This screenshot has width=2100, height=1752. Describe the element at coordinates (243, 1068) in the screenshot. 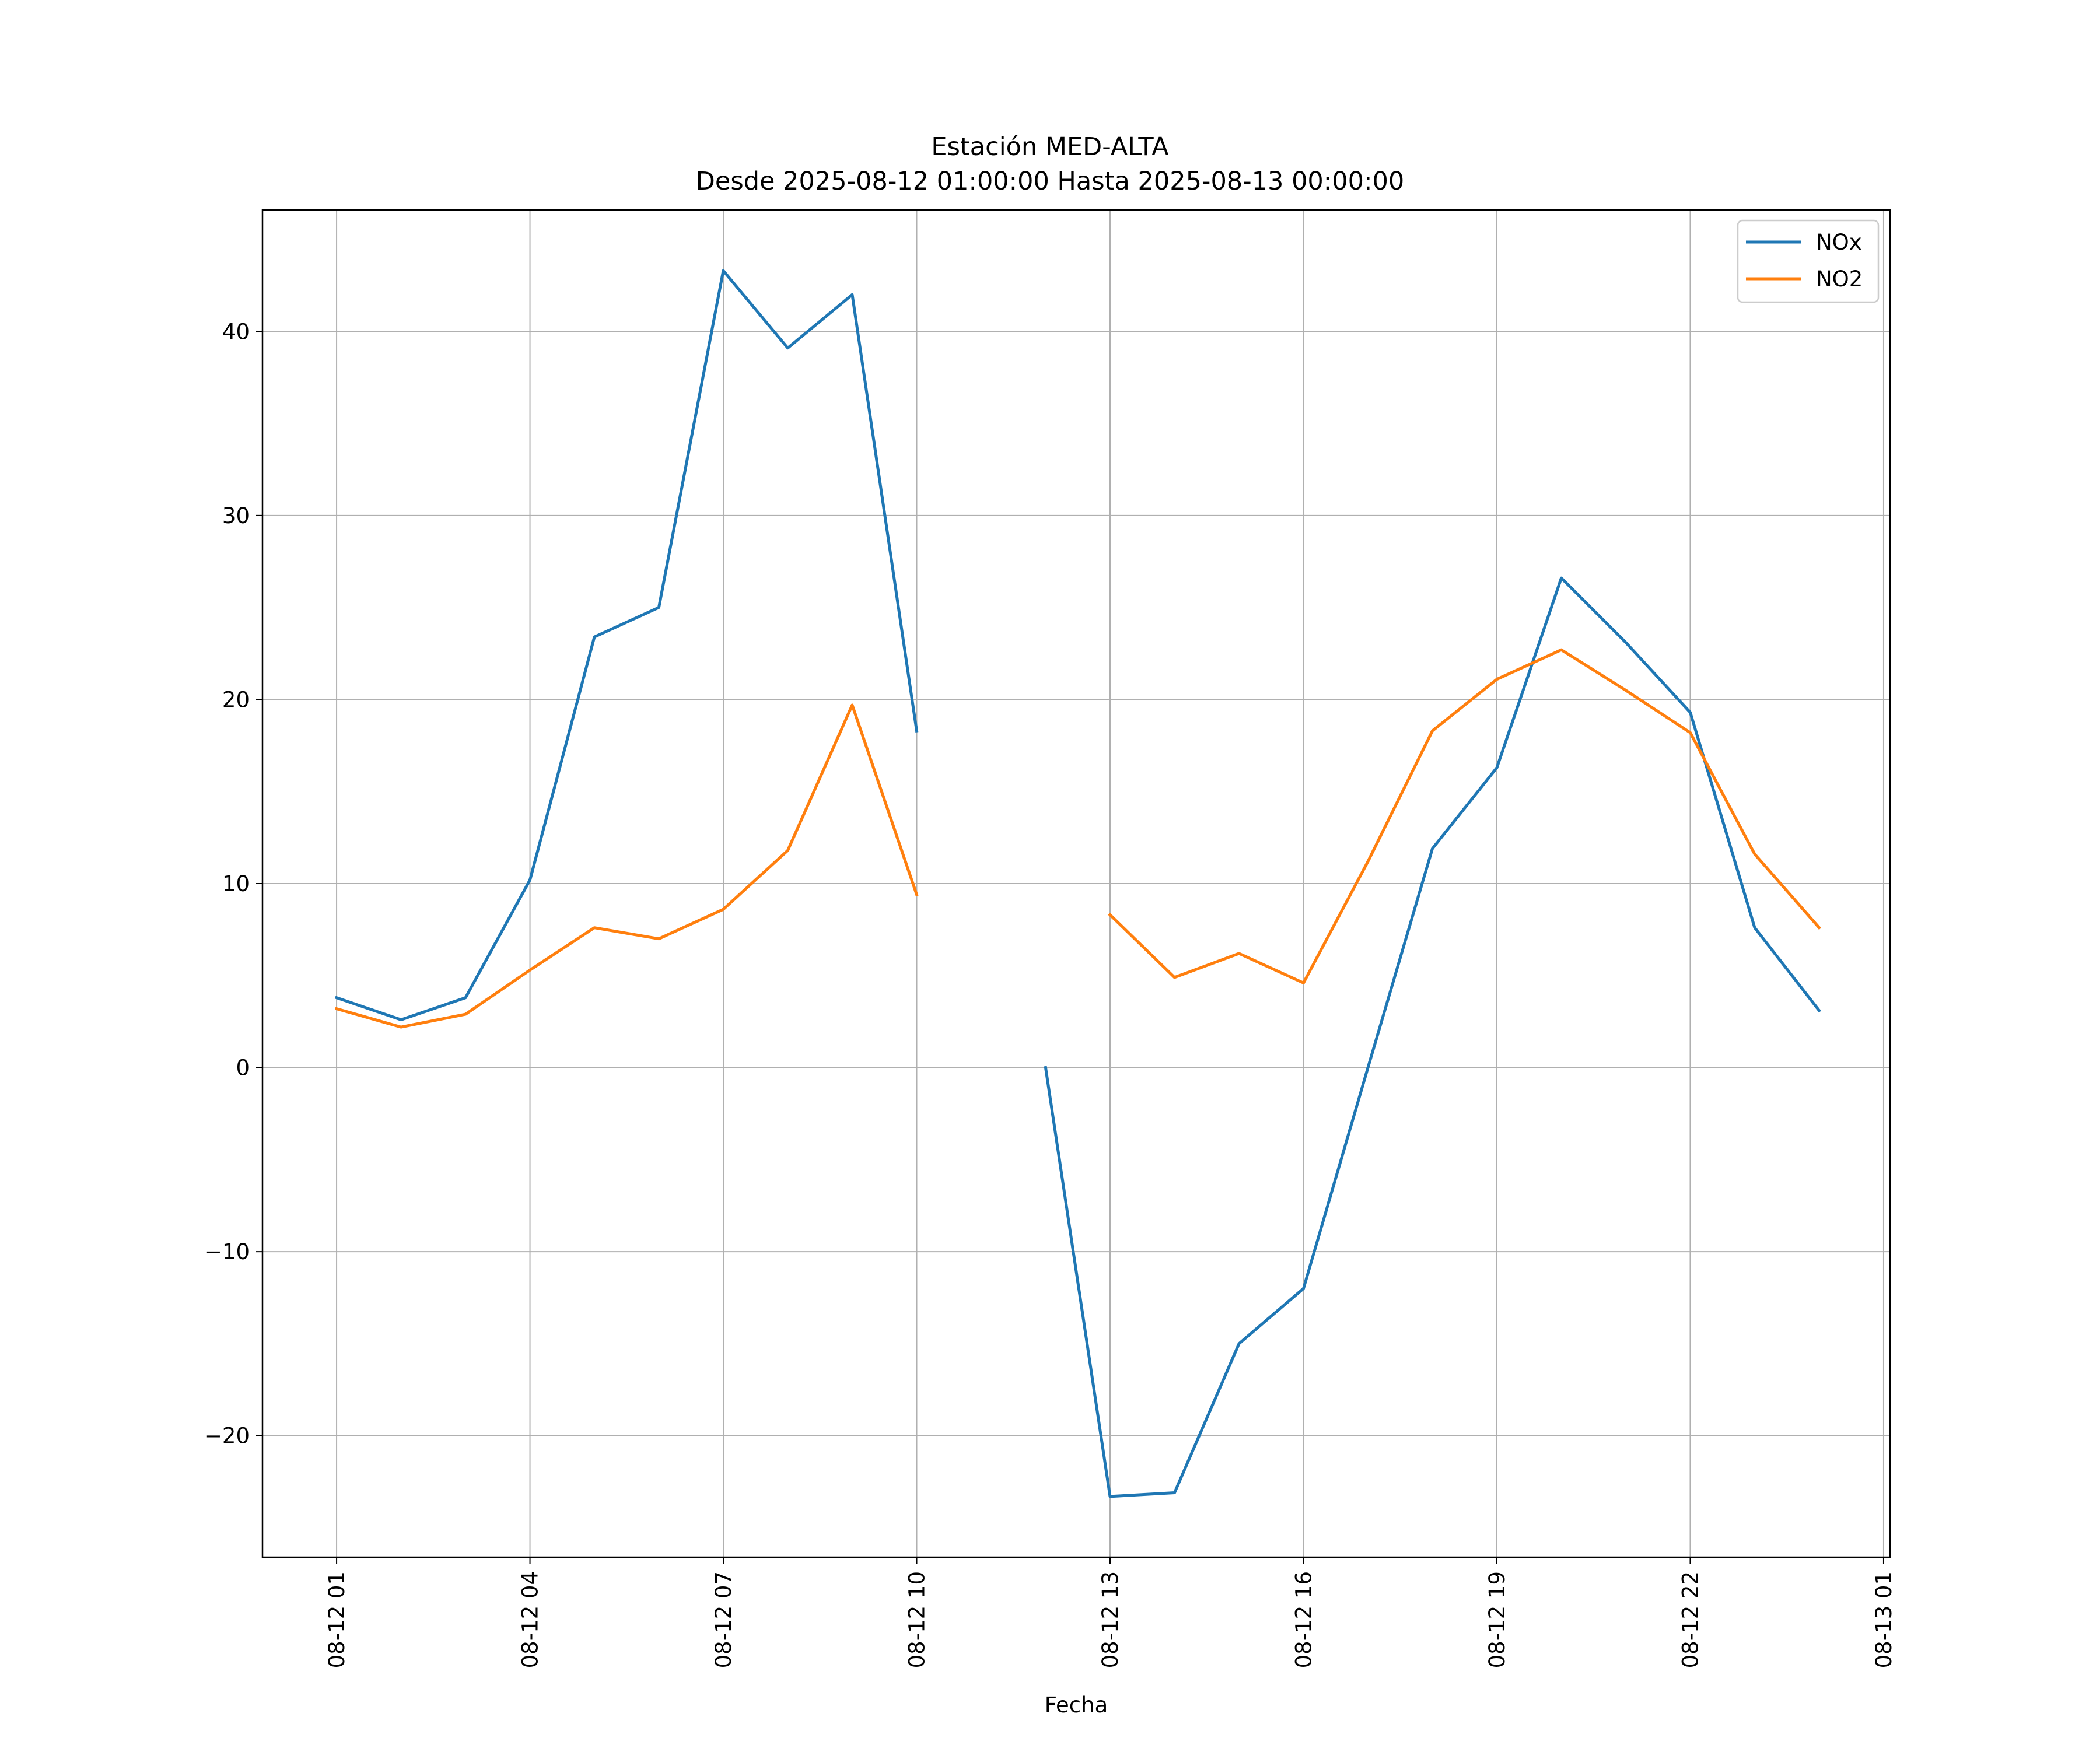

I see `y-tick-label: 0` at that location.